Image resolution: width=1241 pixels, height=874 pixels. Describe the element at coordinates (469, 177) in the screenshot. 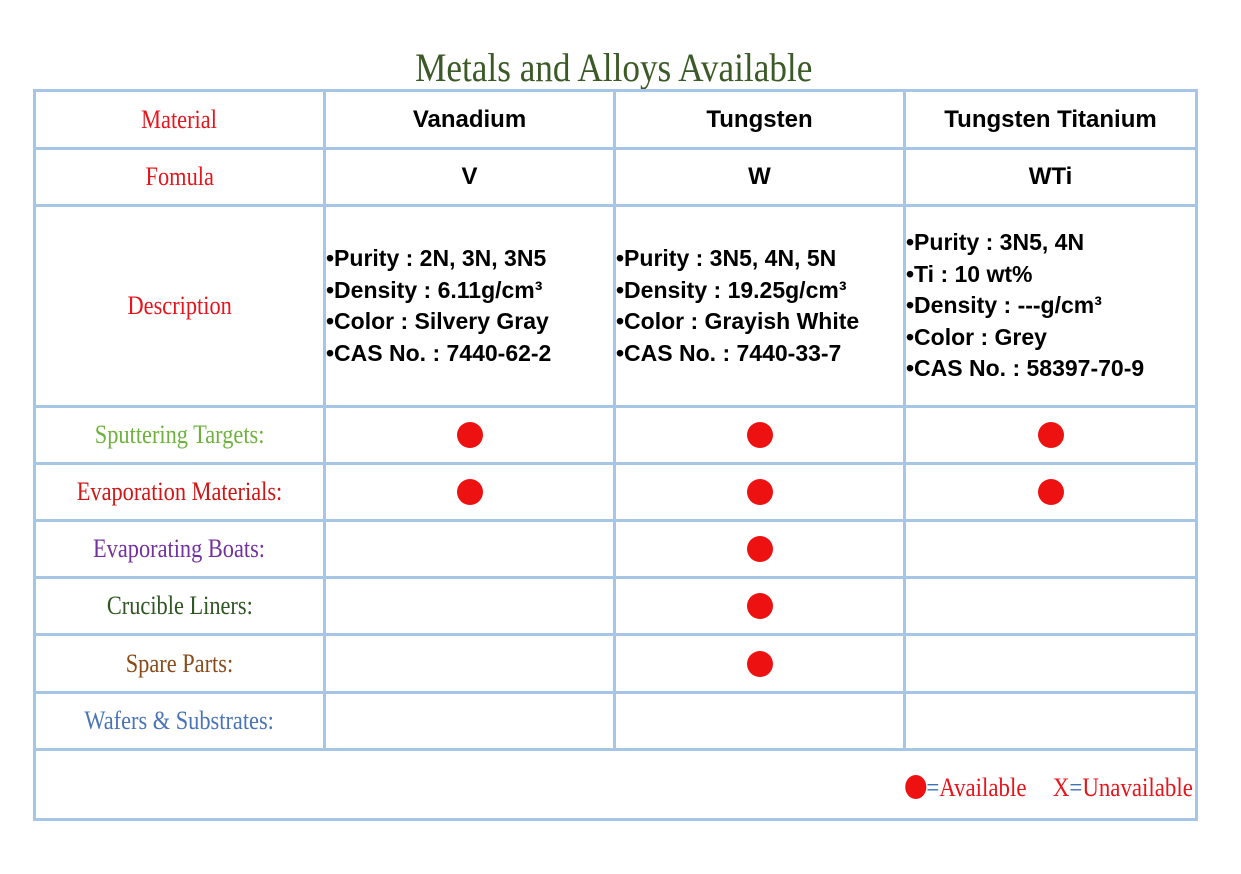

I see `formula-cell: V` at that location.